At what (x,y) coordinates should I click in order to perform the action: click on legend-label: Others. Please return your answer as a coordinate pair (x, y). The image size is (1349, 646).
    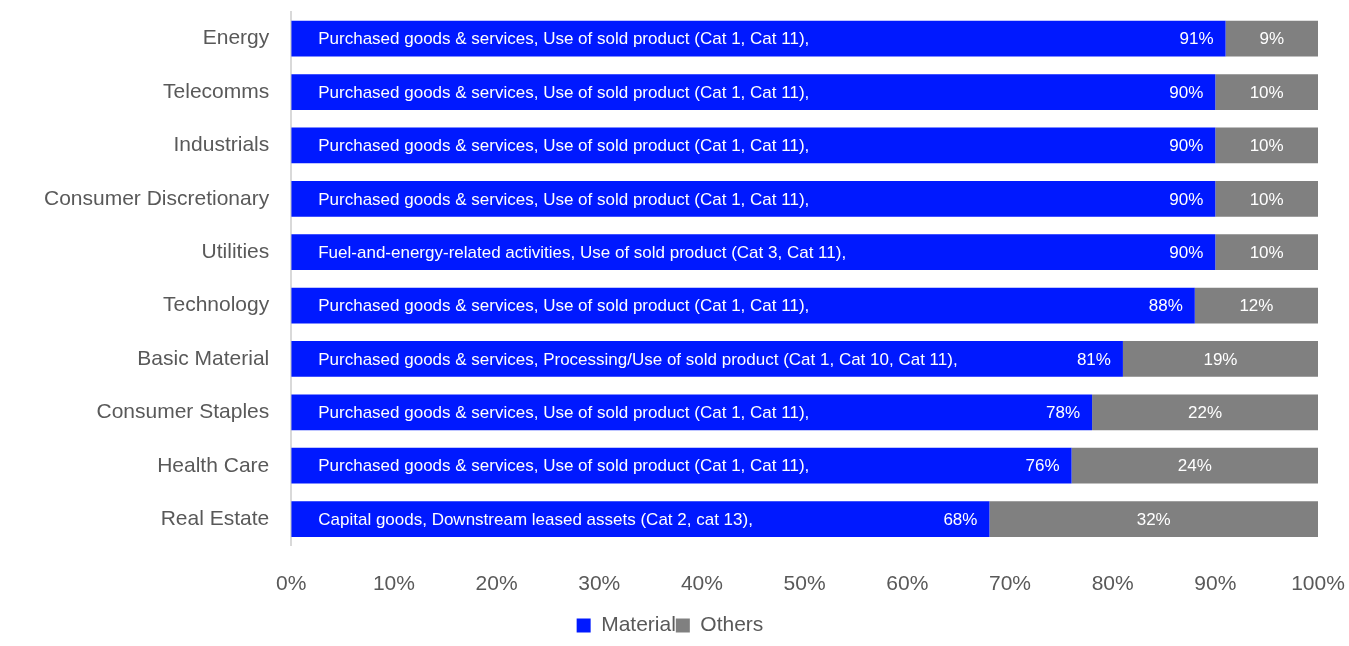
    Looking at the image, I should click on (732, 624).